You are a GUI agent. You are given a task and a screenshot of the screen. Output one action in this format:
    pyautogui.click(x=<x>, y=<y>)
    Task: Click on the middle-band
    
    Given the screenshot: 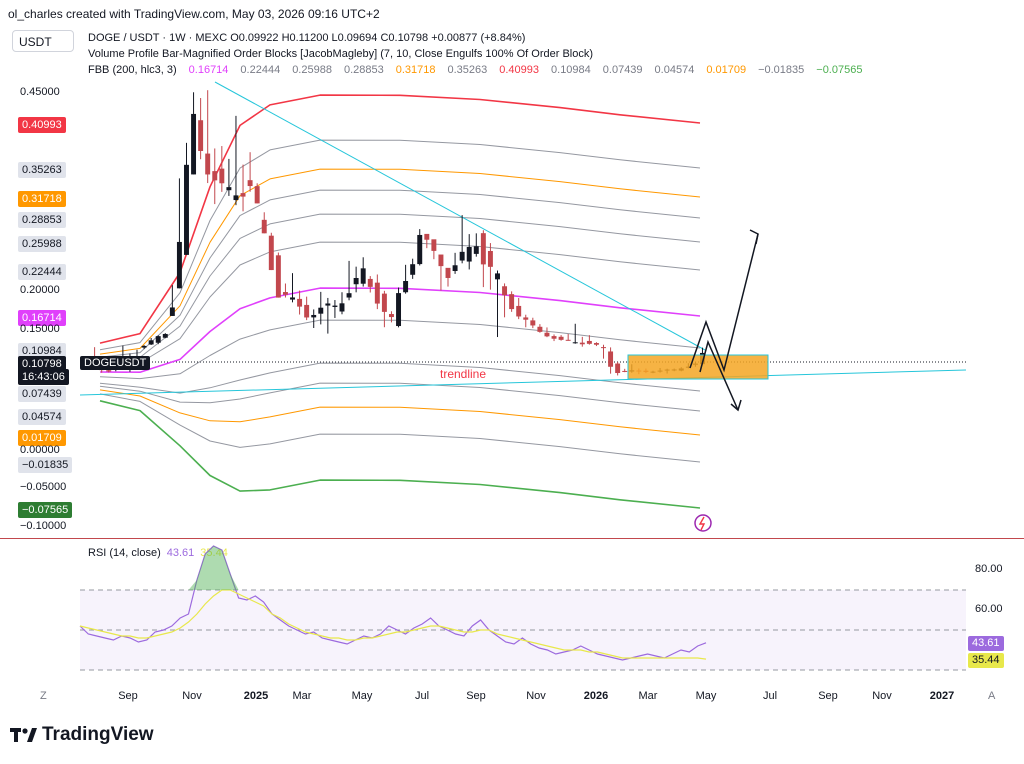 What is the action you would take?
    pyautogui.click(x=400, y=330)
    